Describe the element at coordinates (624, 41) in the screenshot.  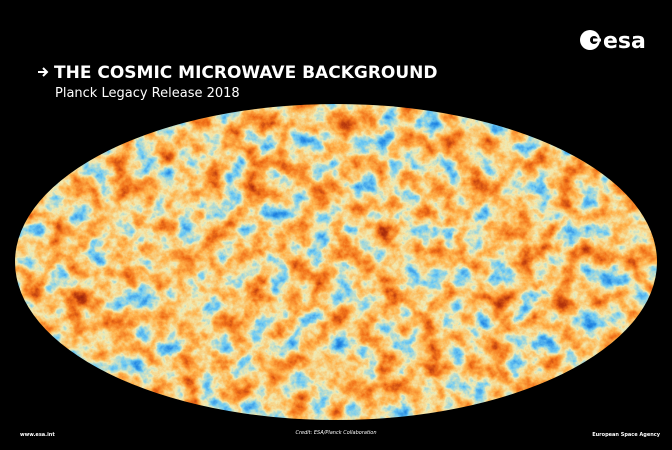
I see `logo-text: esa` at that location.